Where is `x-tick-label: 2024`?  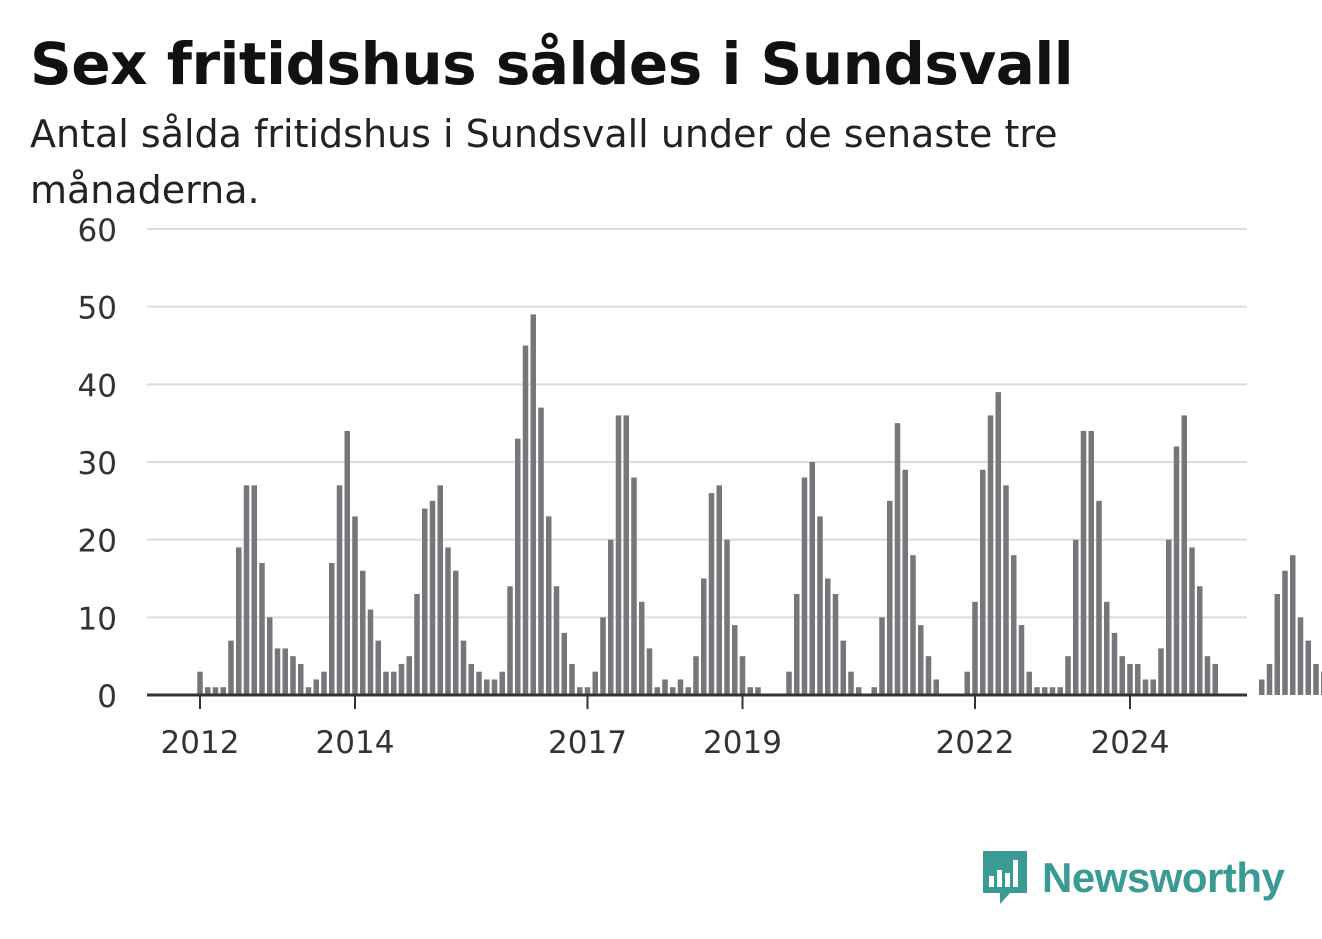
x-tick-label: 2024 is located at coordinates (1130, 743).